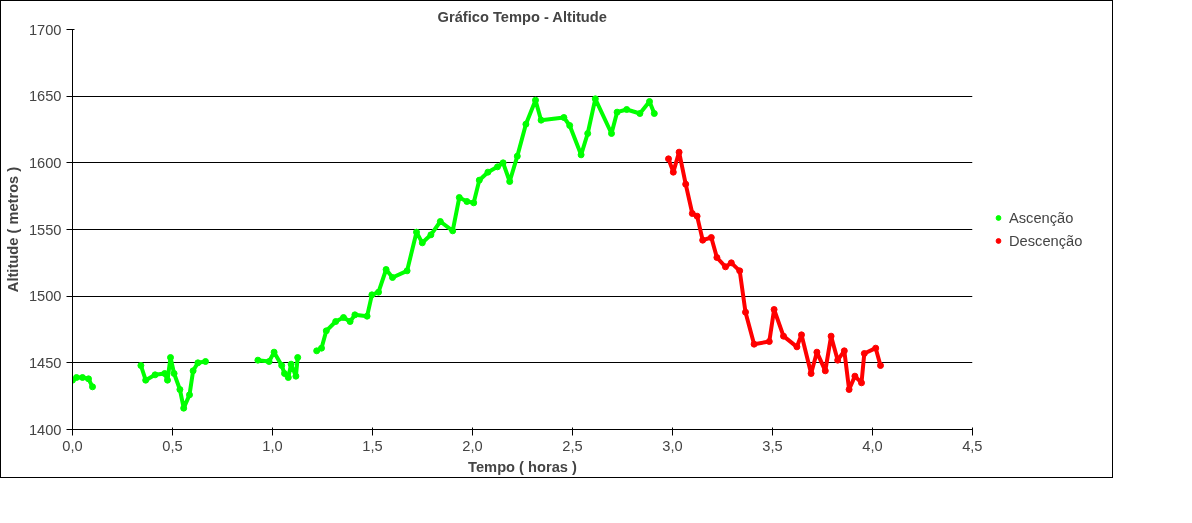 The height and width of the screenshot is (523, 1192). What do you see at coordinates (172, 445) in the screenshot?
I see `x-tick-label: 0,5` at bounding box center [172, 445].